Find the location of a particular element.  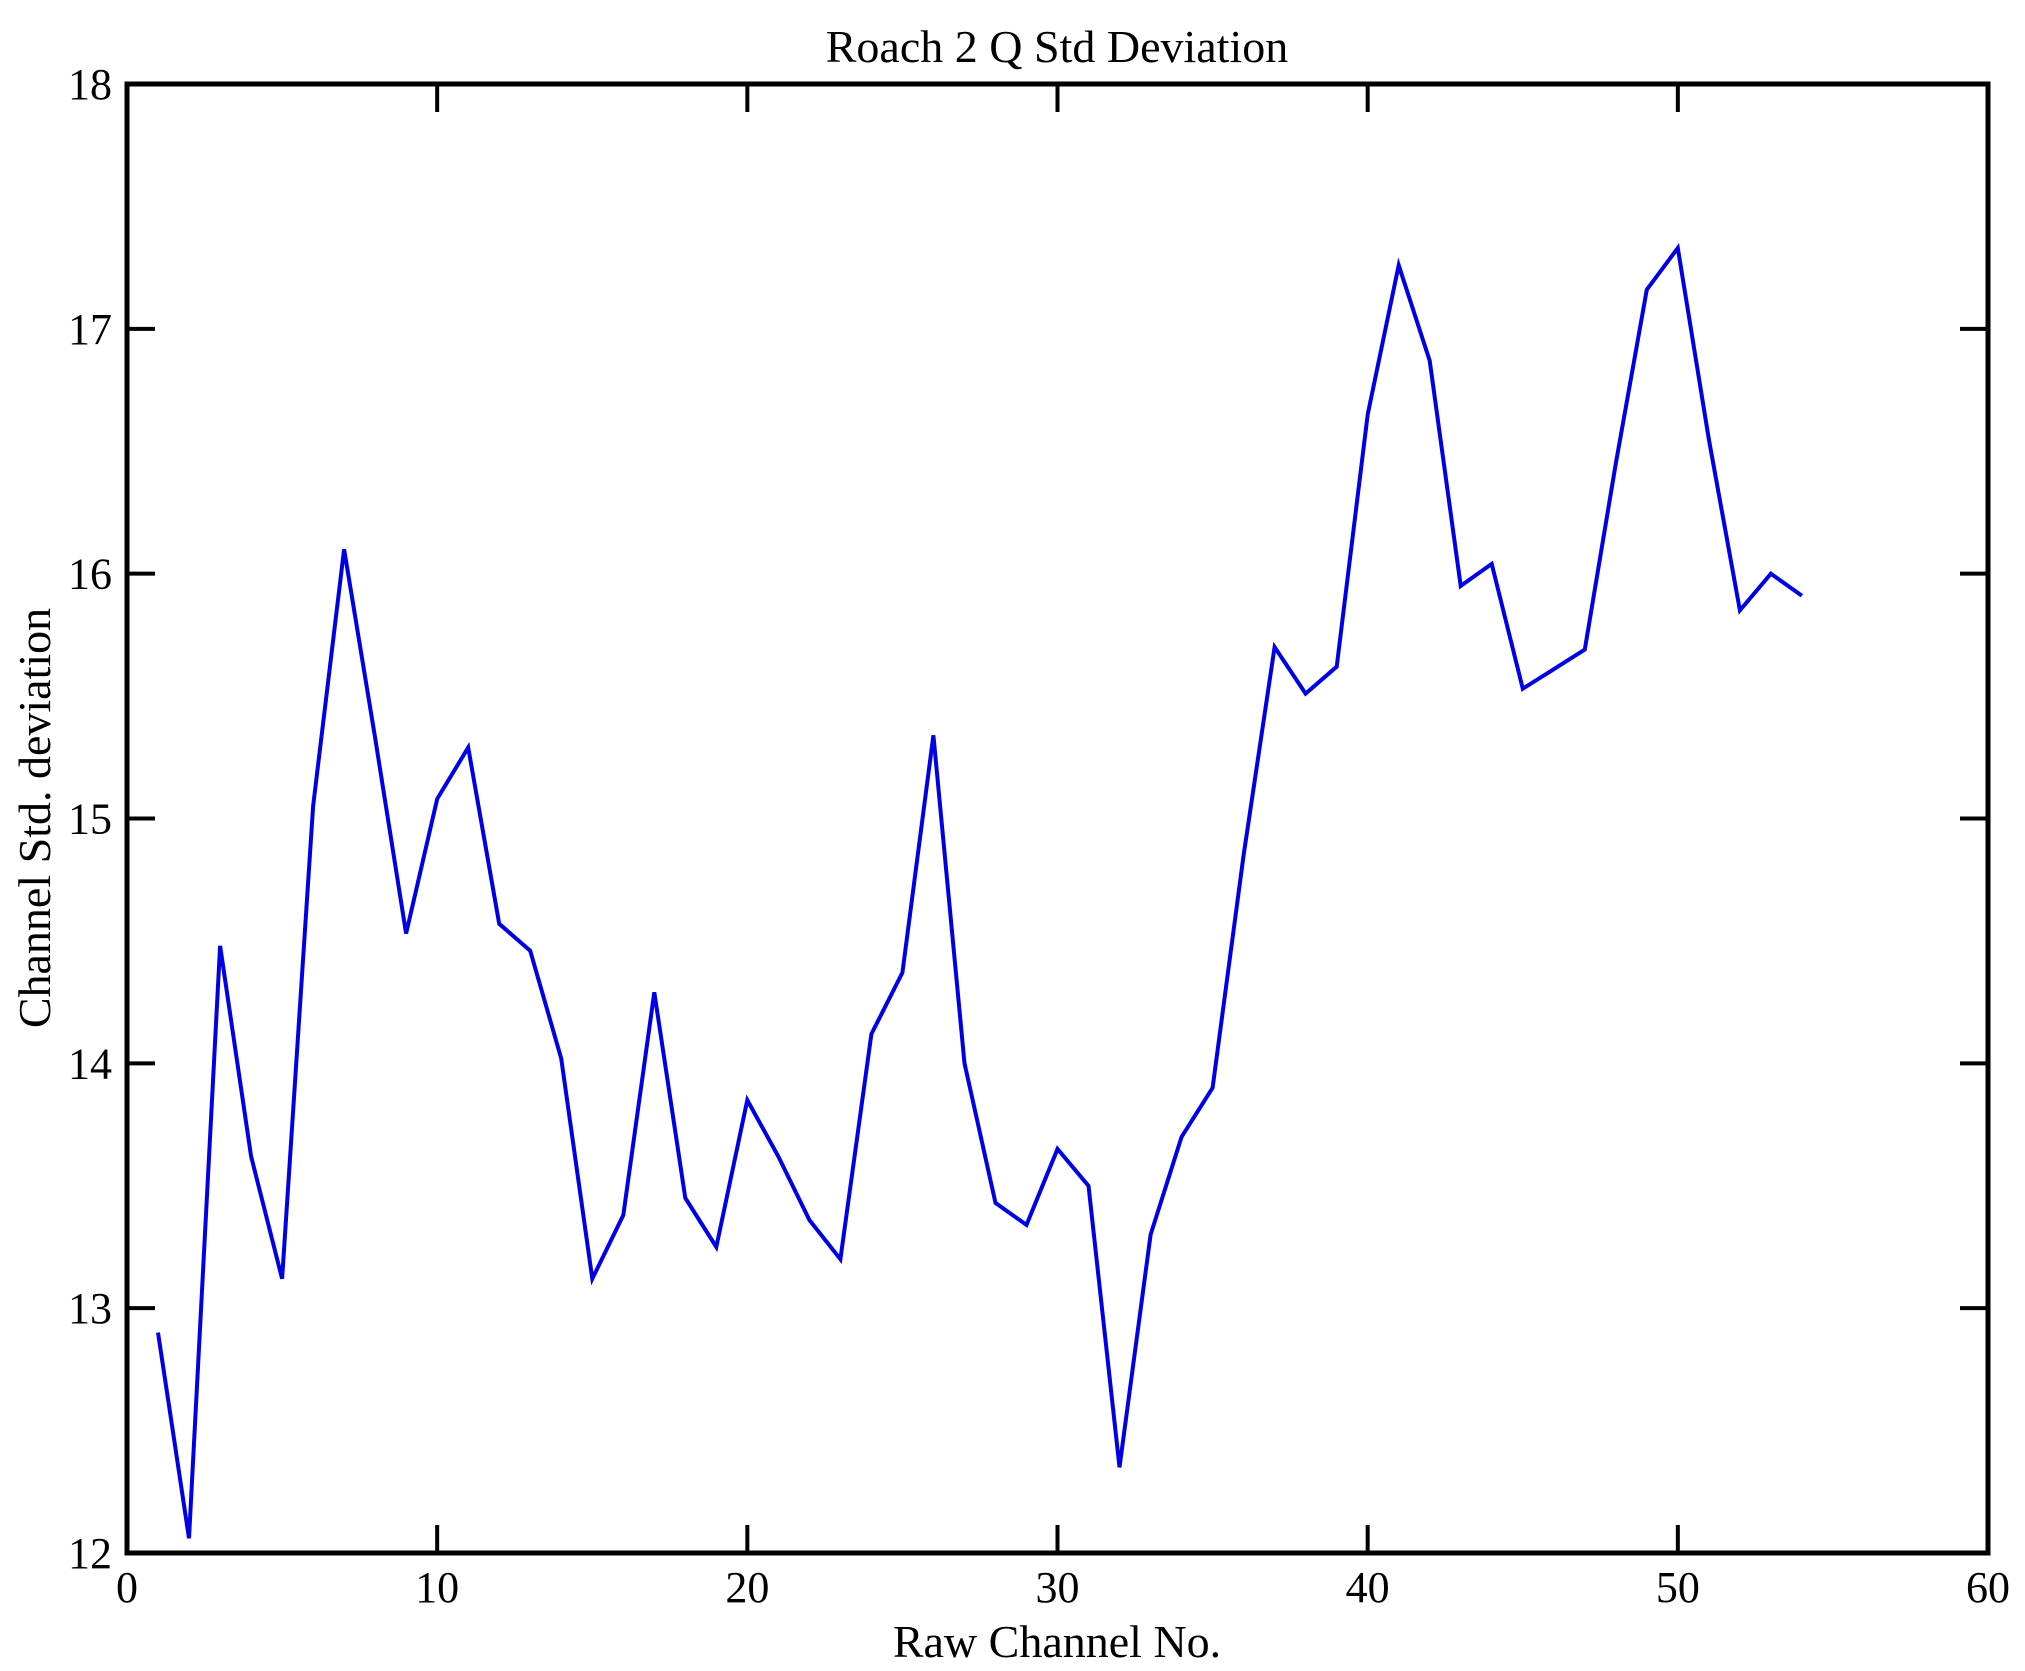

y-tick-label: 15 is located at coordinates (90, 819).